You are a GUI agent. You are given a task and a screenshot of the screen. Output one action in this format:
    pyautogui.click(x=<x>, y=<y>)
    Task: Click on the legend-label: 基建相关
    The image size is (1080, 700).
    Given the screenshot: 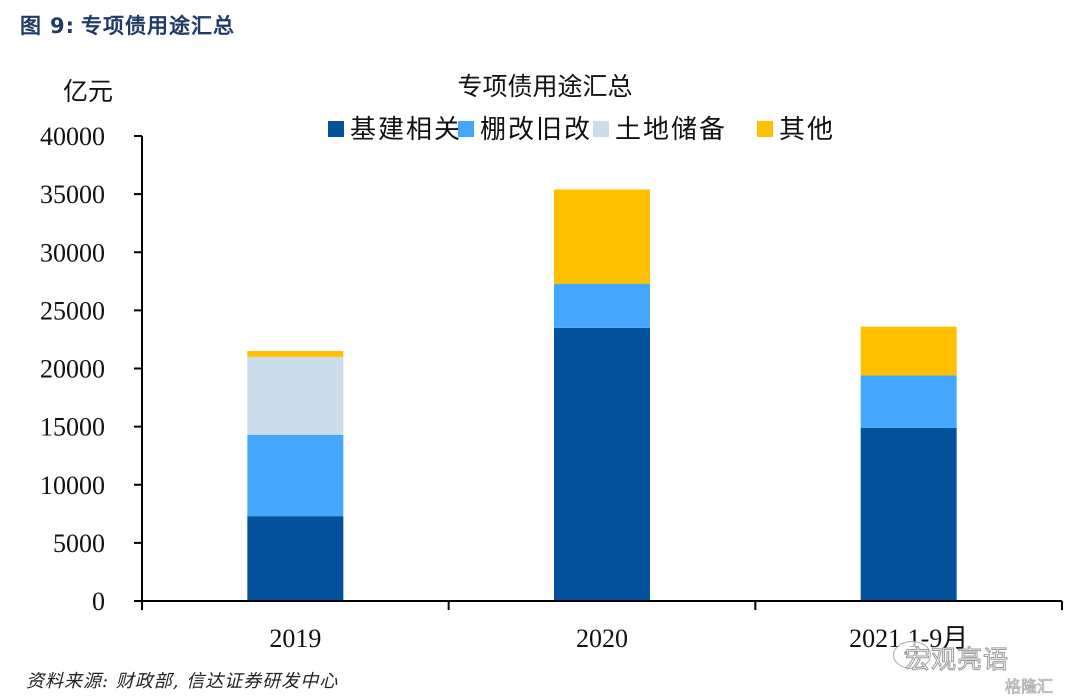 What is the action you would take?
    pyautogui.click(x=406, y=129)
    